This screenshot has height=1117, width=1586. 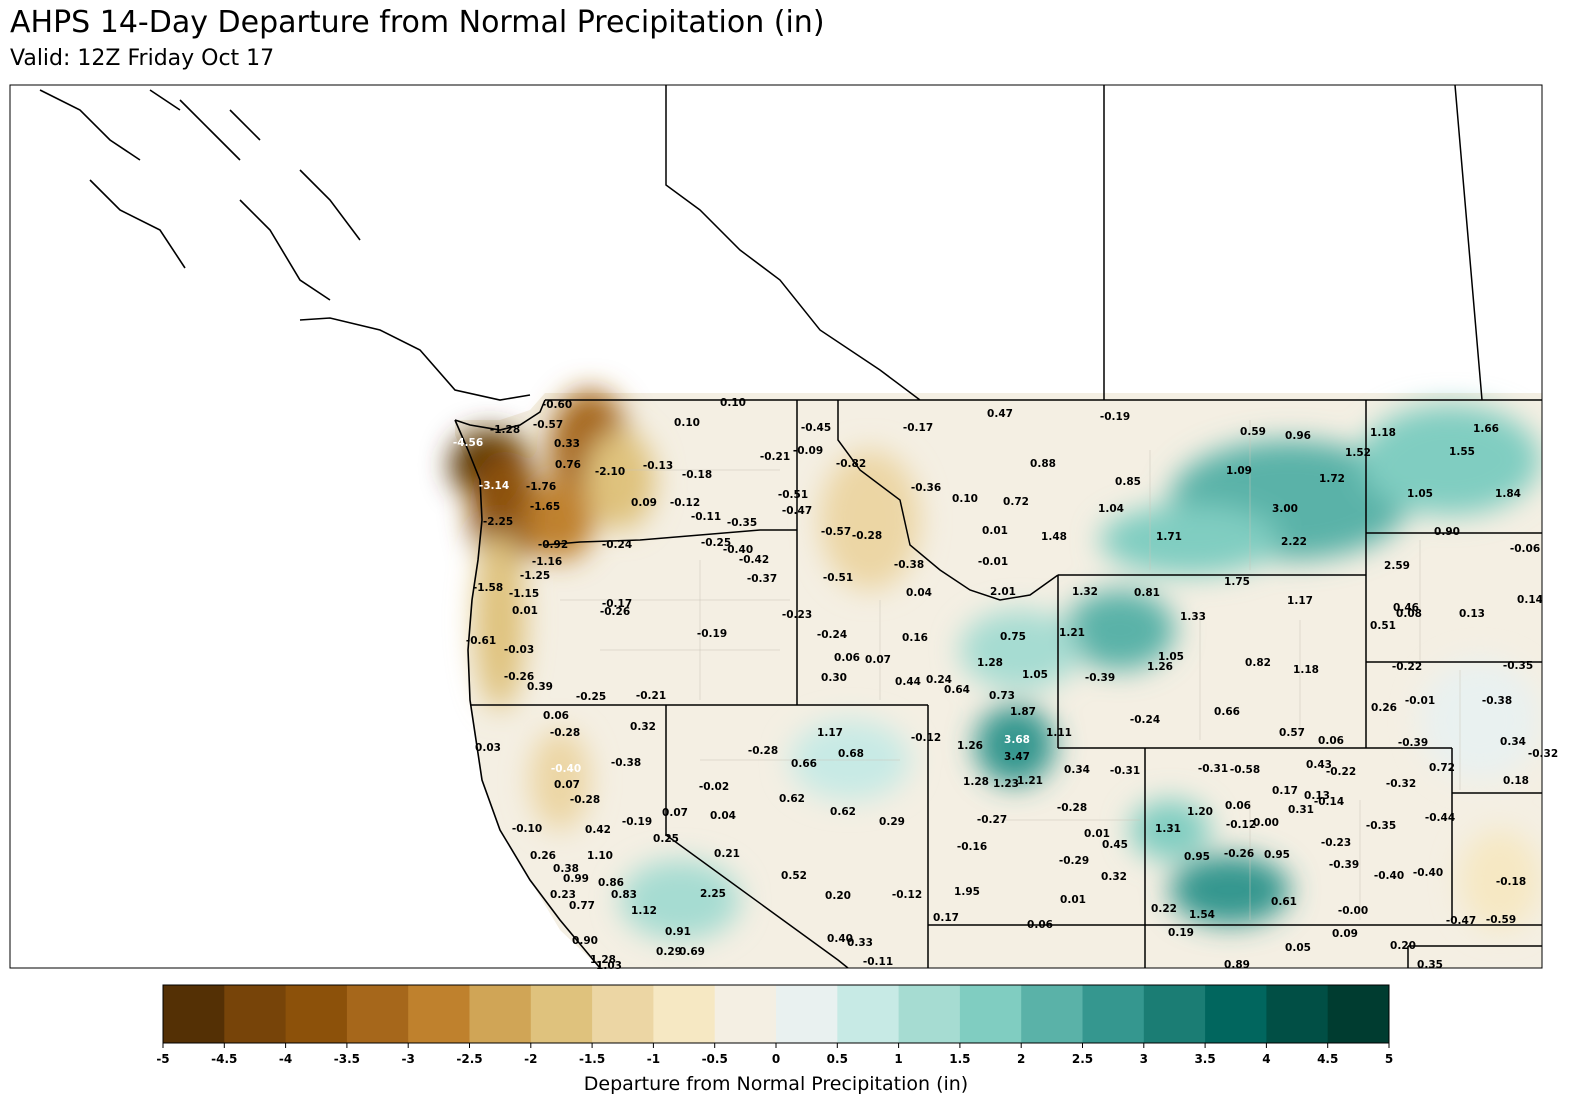 I want to click on station-value: 1.33, so click(x=1193, y=617).